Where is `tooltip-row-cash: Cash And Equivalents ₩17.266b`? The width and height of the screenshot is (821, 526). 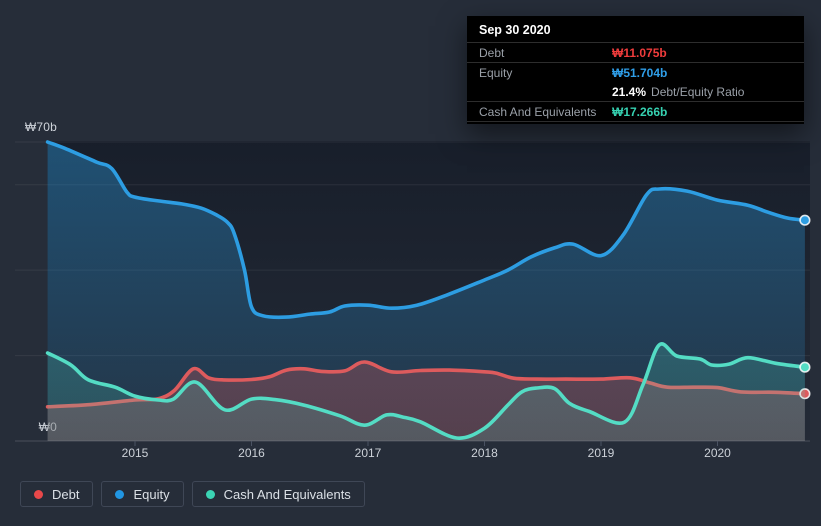
tooltip-row-cash: Cash And Equivalents ₩17.266b is located at coordinates (635, 112).